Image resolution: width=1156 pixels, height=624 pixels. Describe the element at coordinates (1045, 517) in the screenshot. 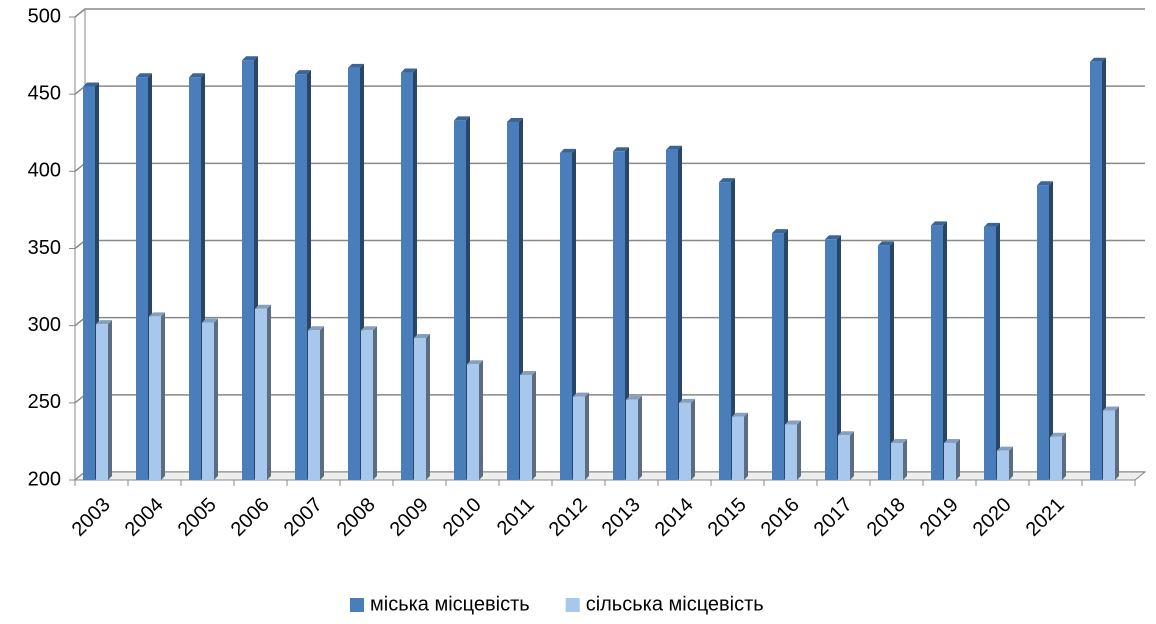

I see `x-tick-label: 2021` at that location.